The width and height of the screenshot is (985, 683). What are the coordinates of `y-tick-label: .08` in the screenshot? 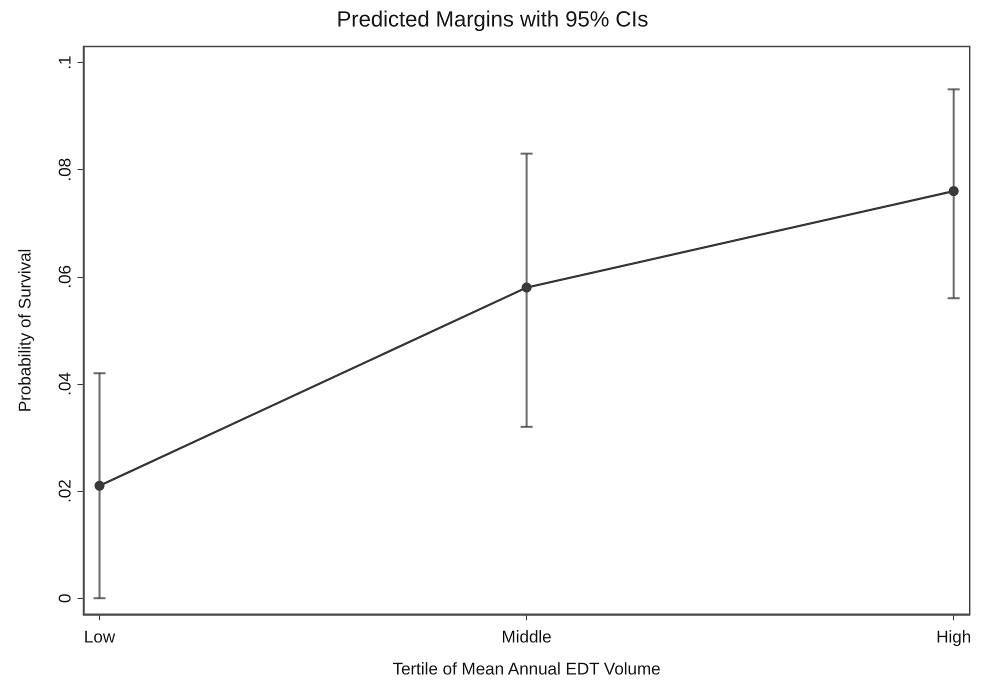 It's located at (65, 170).